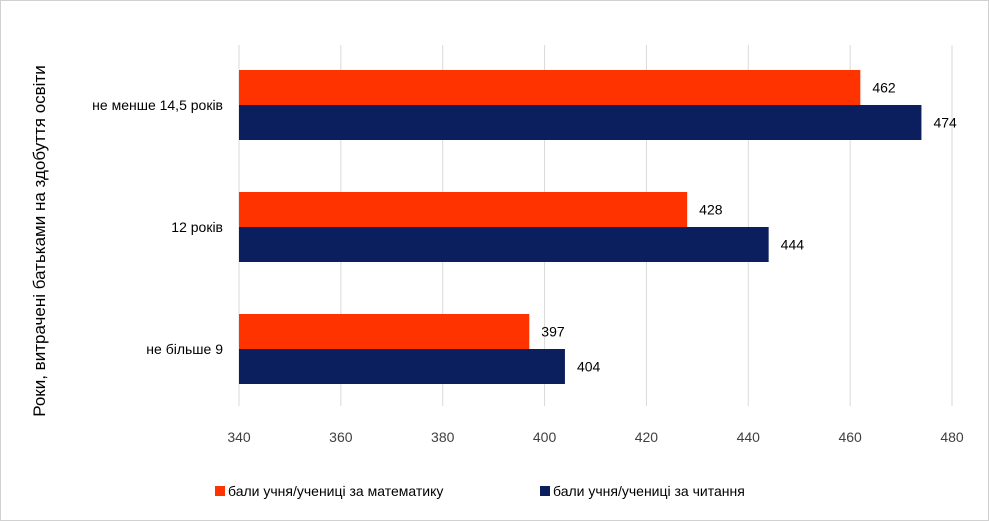  Describe the element at coordinates (952, 437) in the screenshot. I see `x-tick-label: 480` at that location.